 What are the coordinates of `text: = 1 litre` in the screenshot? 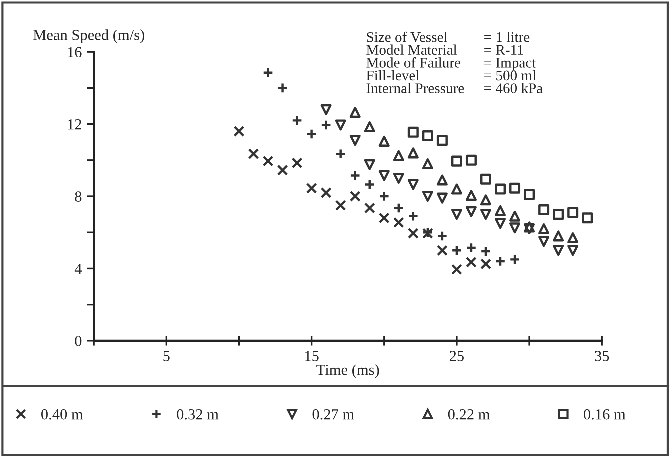 It's located at (507, 37).